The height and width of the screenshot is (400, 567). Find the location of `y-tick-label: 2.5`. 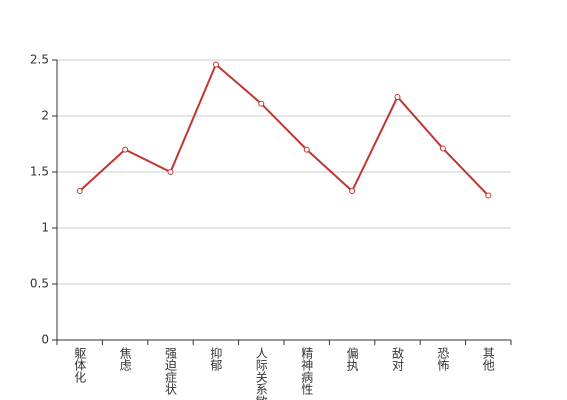

y-tick-label: 2.5 is located at coordinates (39, 60).